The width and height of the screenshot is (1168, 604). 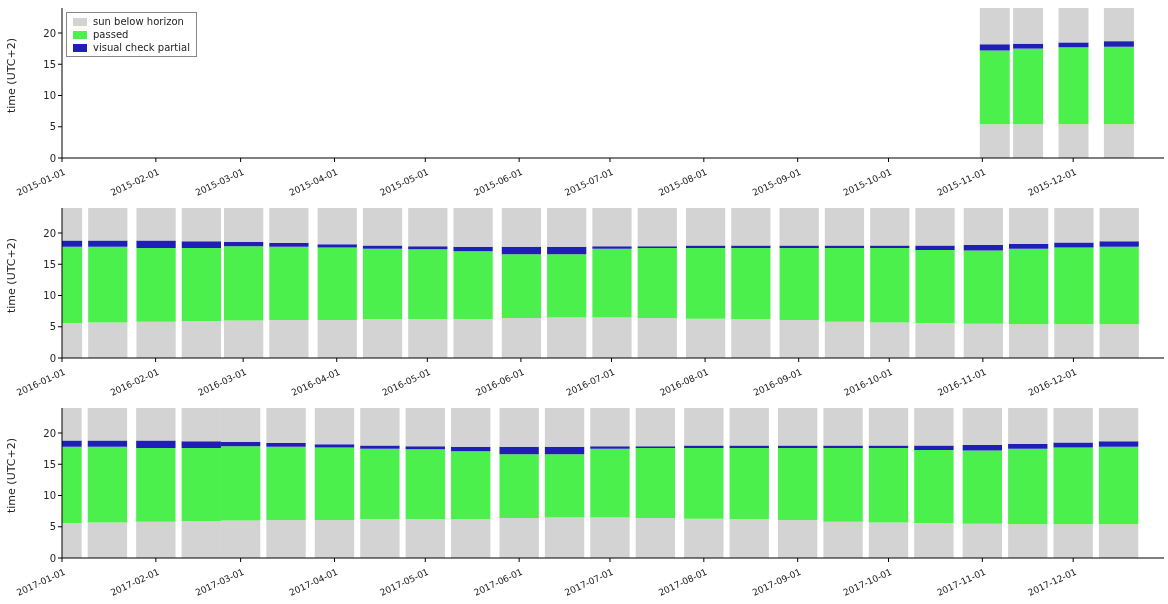 What do you see at coordinates (52, 358) in the screenshot?
I see `y-tick-label: 0` at bounding box center [52, 358].